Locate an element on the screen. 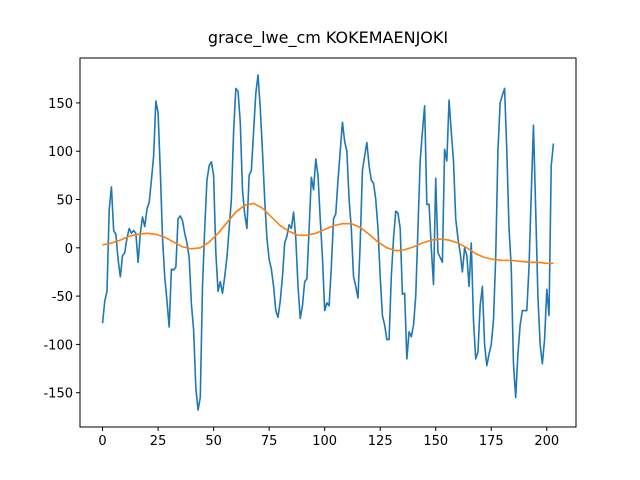 The height and width of the screenshot is (480, 640). x-tick-label: 25 is located at coordinates (158, 441).